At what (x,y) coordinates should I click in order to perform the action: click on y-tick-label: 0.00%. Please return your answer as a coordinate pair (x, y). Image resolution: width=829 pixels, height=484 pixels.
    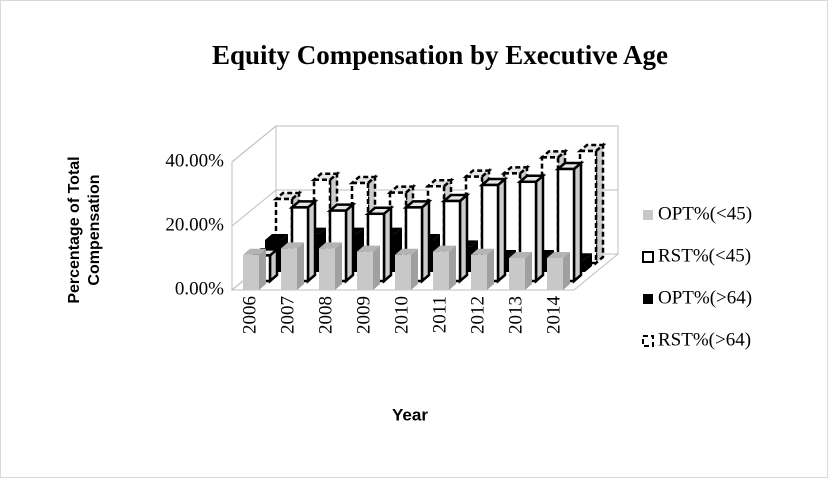
    Looking at the image, I should click on (199, 288).